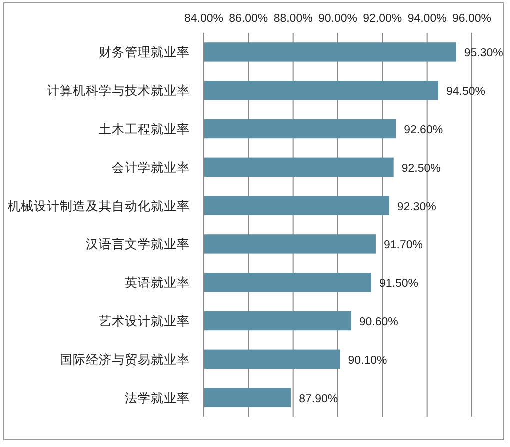  Describe the element at coordinates (293, 19) in the screenshot. I see `x-tick-label: 88.00%` at that location.